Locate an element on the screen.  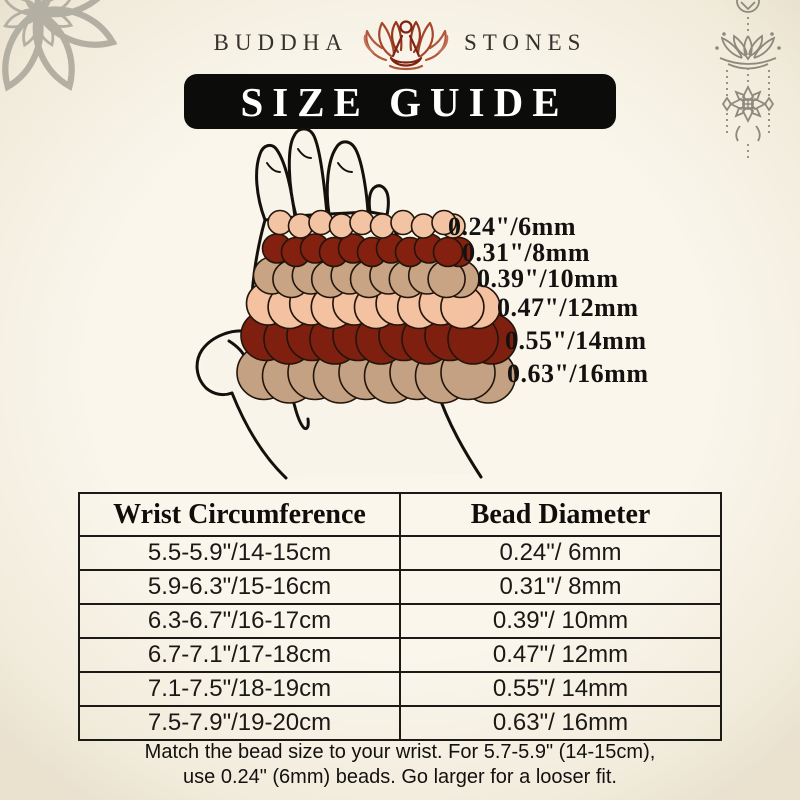
table-cell: 6.7-7.1"/17-18cm is located at coordinates (239, 655).